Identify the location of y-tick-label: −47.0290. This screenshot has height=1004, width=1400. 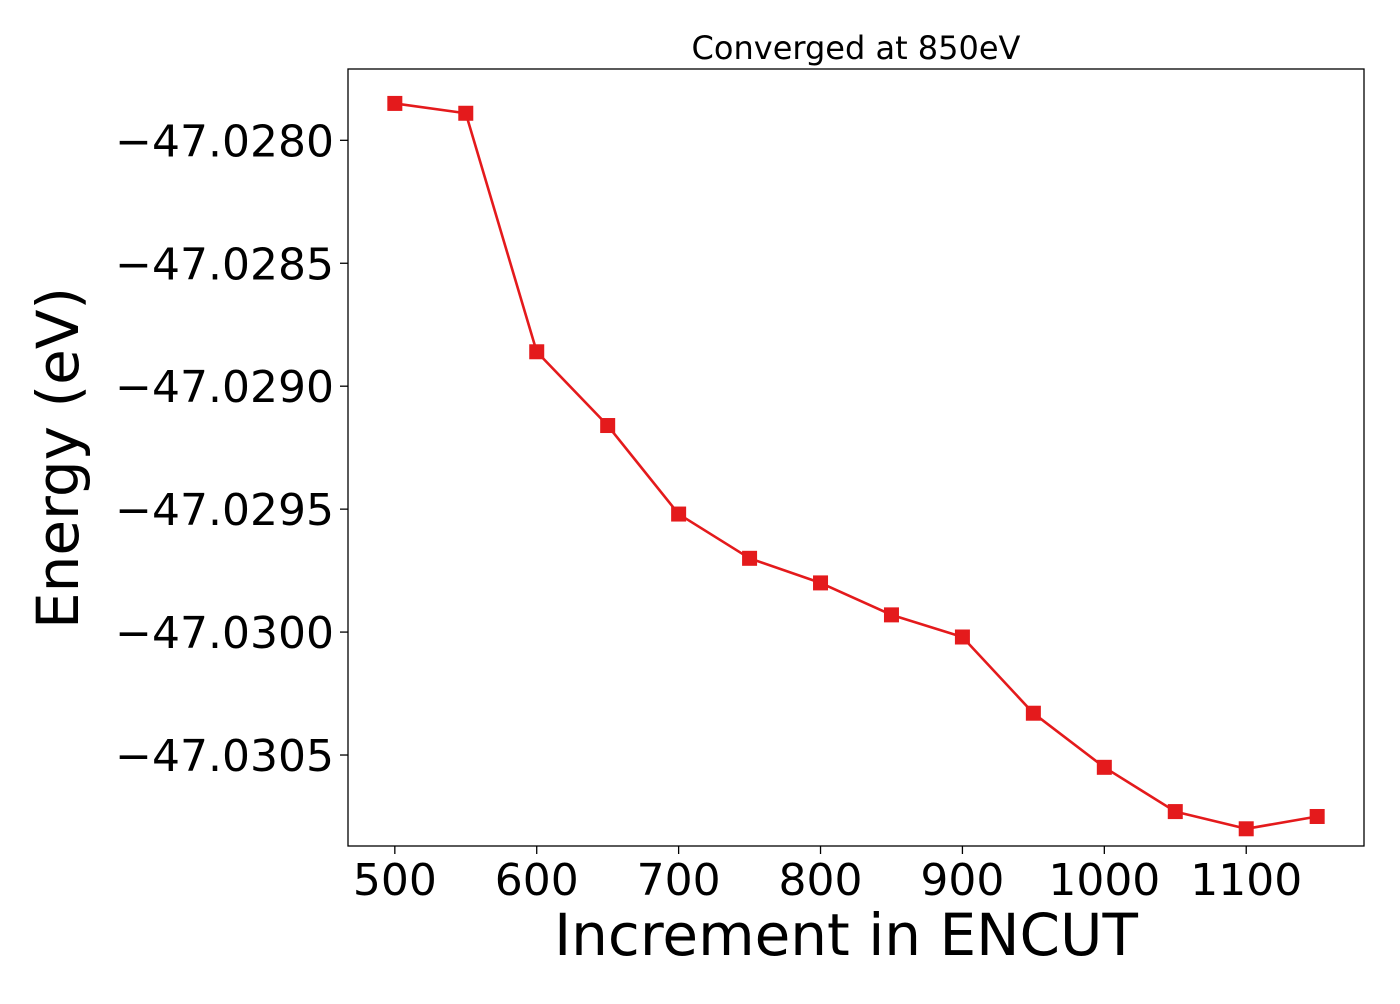
(224, 387).